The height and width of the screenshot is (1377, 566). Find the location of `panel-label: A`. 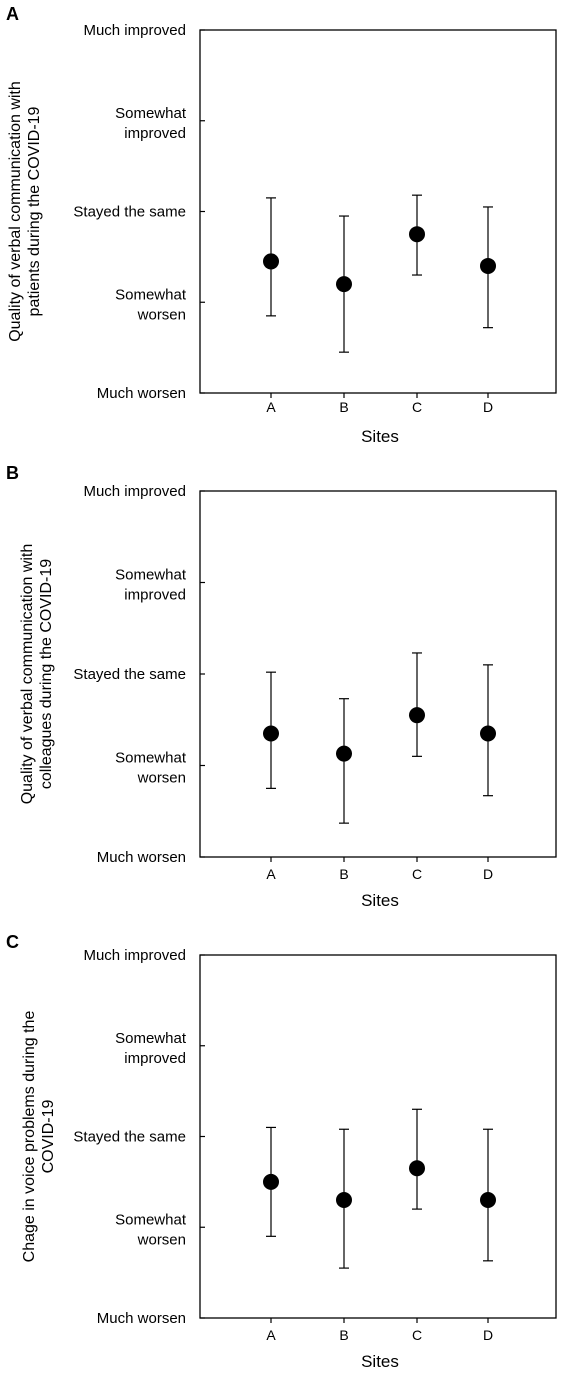

panel-label: A is located at coordinates (12, 14).